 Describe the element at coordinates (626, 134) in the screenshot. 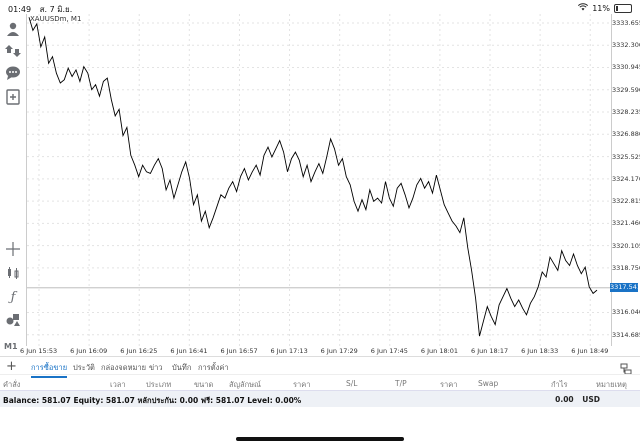

I see `price-tick-label: 3326.880` at that location.